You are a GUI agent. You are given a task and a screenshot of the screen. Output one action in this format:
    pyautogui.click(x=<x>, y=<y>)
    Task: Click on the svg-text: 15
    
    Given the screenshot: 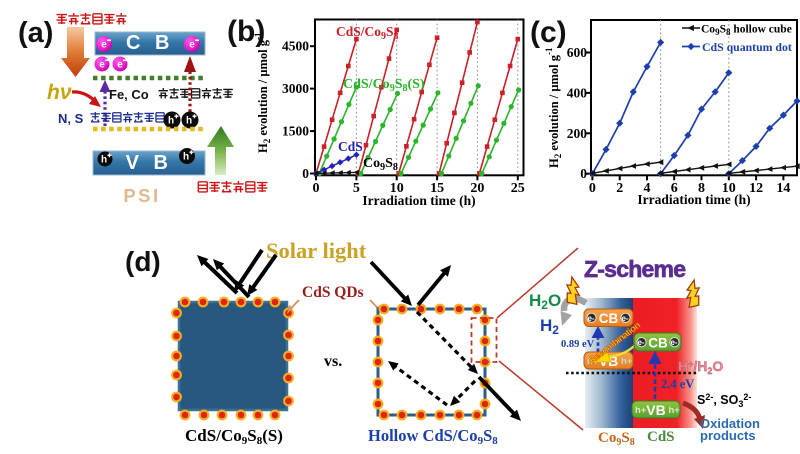 What is the action you would take?
    pyautogui.click(x=437, y=188)
    